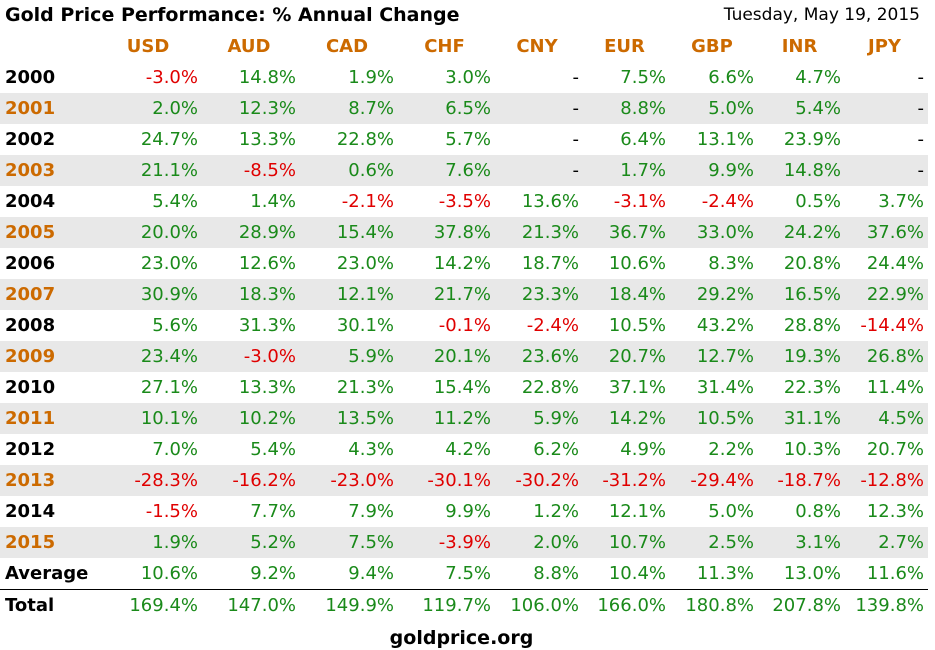 The width and height of the screenshot is (935, 650). Describe the element at coordinates (731, 77) in the screenshot. I see `cell-gbp: 6.6%` at that location.